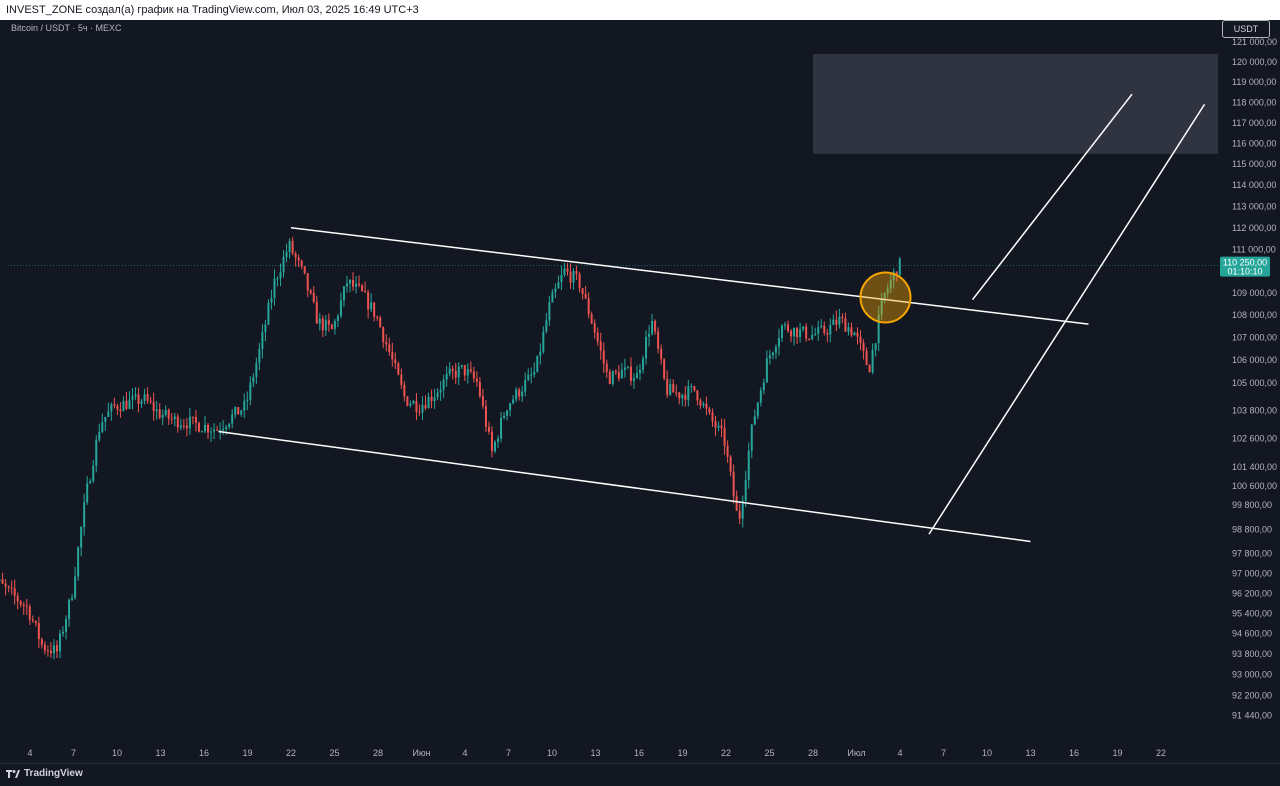 The height and width of the screenshot is (786, 1280). What do you see at coordinates (885, 297) in the screenshot?
I see `breakout-highlight-circle` at bounding box center [885, 297].